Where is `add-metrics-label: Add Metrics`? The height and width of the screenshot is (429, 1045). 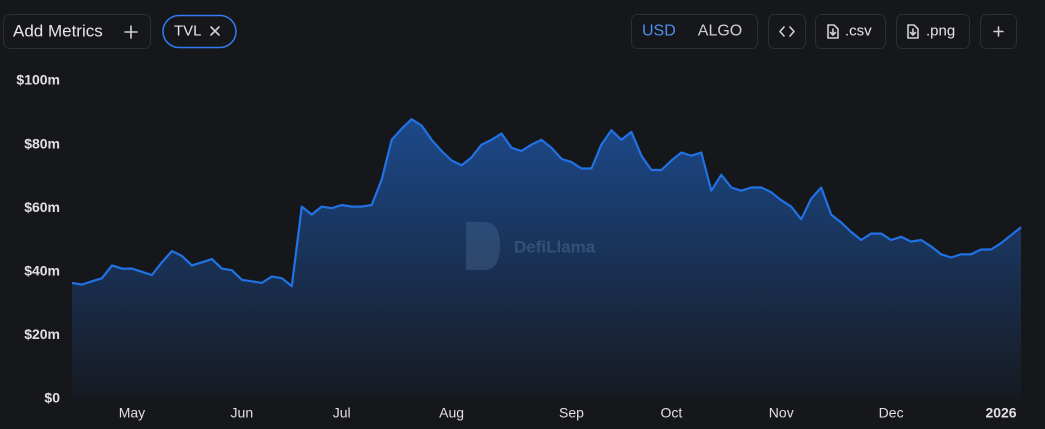
add-metrics-label: Add Metrics is located at coordinates (58, 30).